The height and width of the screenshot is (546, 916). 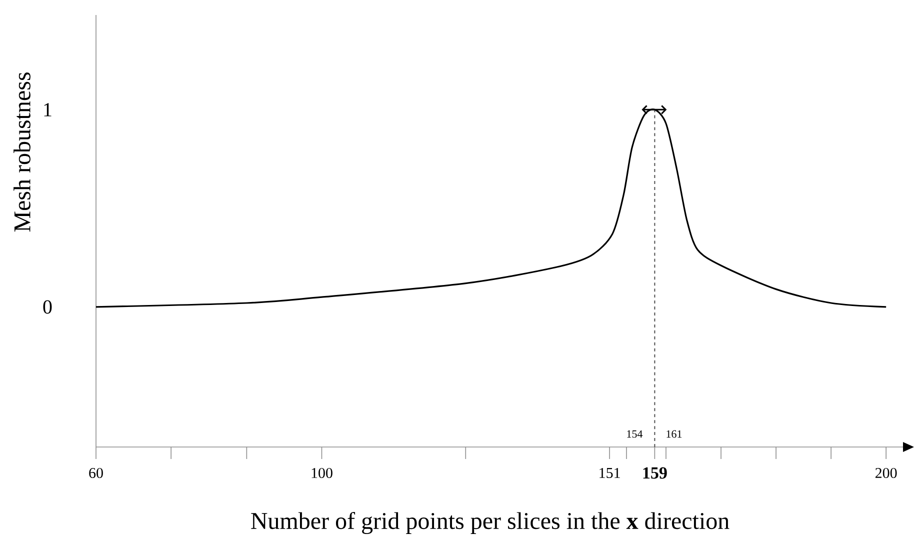 What do you see at coordinates (48, 109) in the screenshot?
I see `y-tick-label: 1` at bounding box center [48, 109].